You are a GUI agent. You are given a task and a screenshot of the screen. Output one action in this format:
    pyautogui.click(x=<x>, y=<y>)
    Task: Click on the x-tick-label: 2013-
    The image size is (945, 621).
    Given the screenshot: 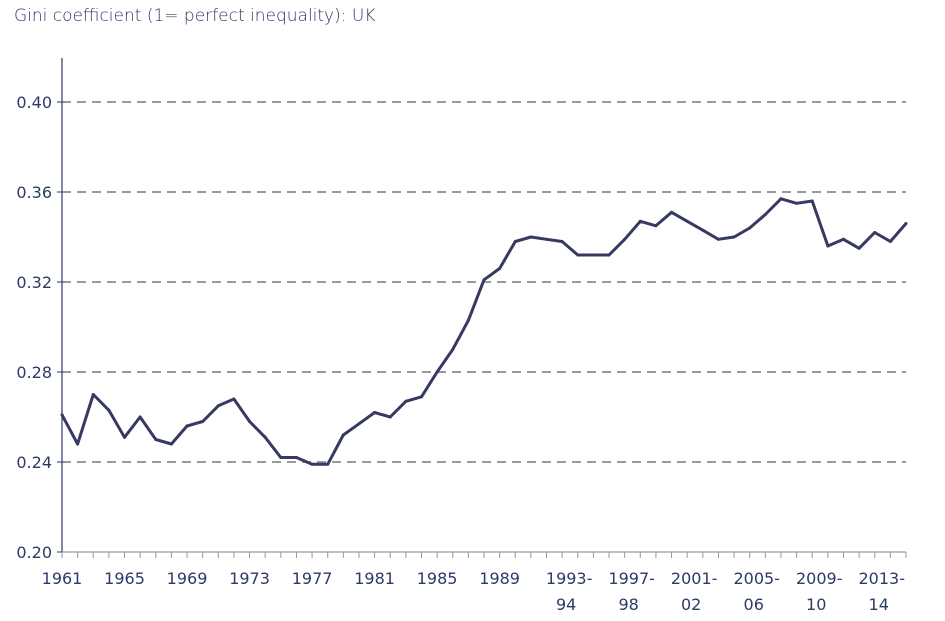 What is the action you would take?
    pyautogui.click(x=881, y=578)
    